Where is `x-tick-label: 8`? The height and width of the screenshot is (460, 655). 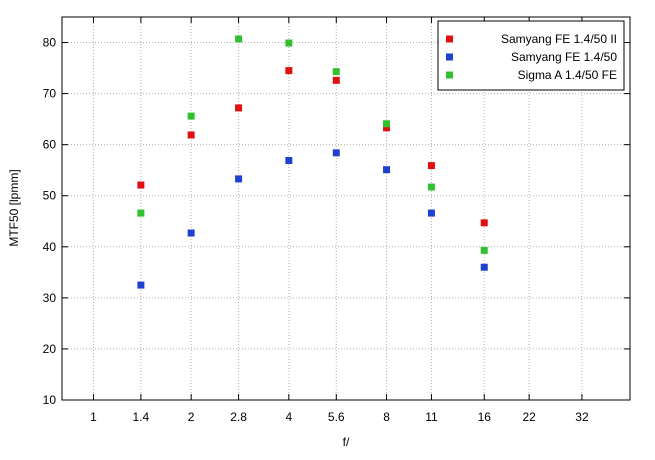
x-tick-label: 8 is located at coordinates (386, 417).